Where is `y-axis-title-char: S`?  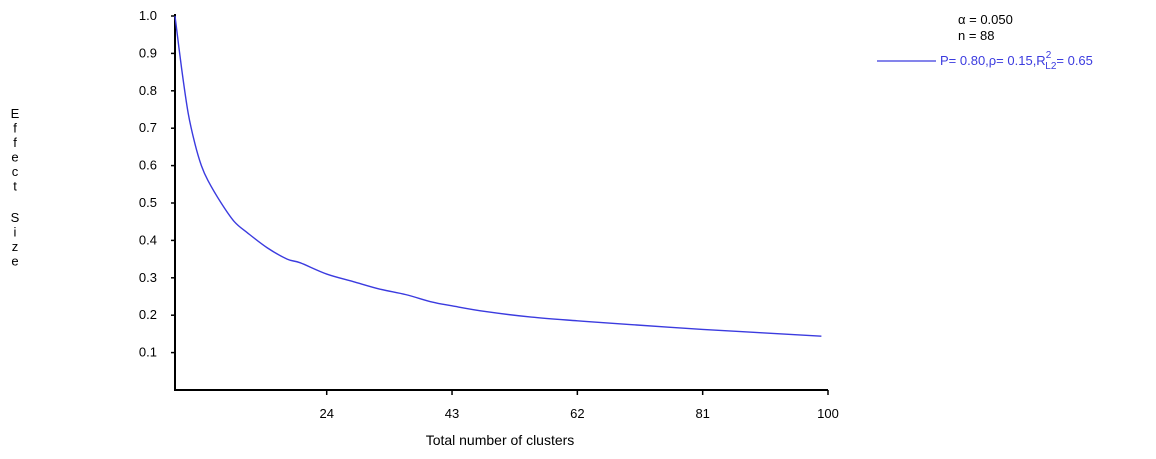
y-axis-title-char: S is located at coordinates (15, 217).